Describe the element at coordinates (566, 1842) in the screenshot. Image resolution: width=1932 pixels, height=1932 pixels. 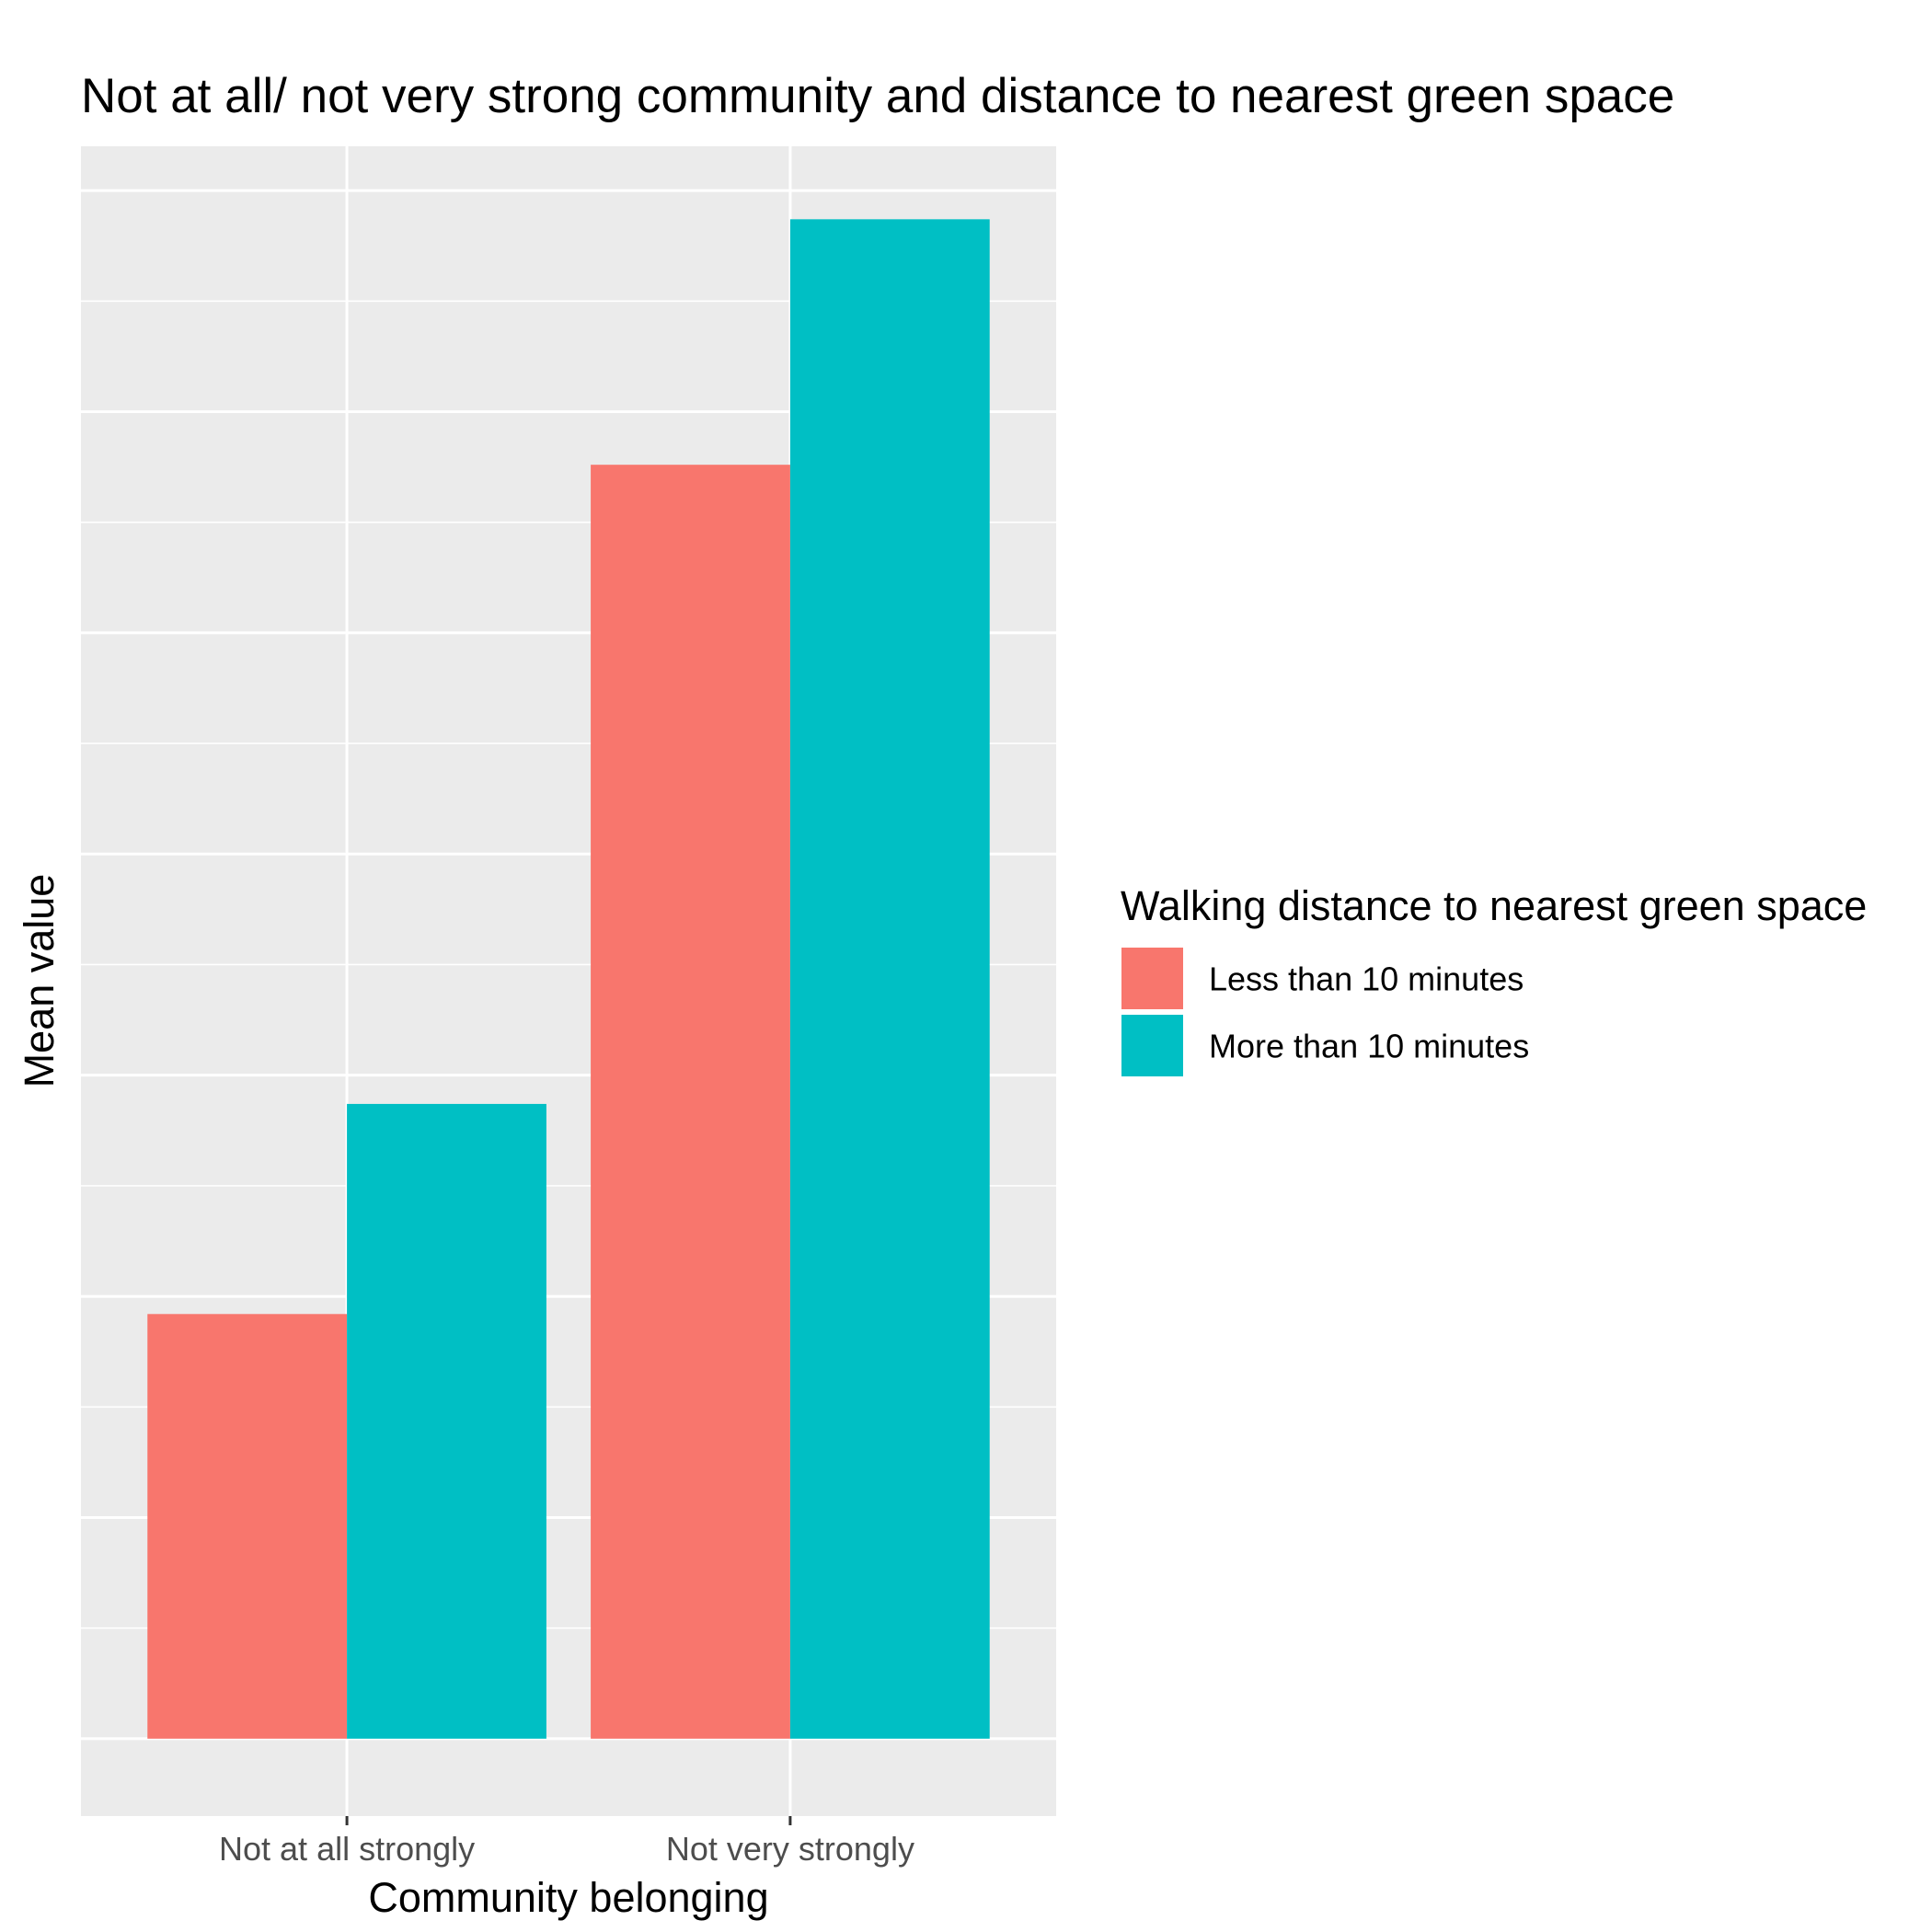
I see `x-axis-ticks: Not at all strongly Not very strongly` at that location.